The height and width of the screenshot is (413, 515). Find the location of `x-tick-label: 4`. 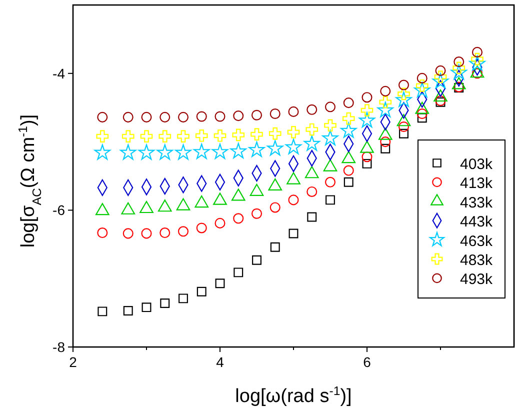

x-tick-label: 4 is located at coordinates (220, 362).